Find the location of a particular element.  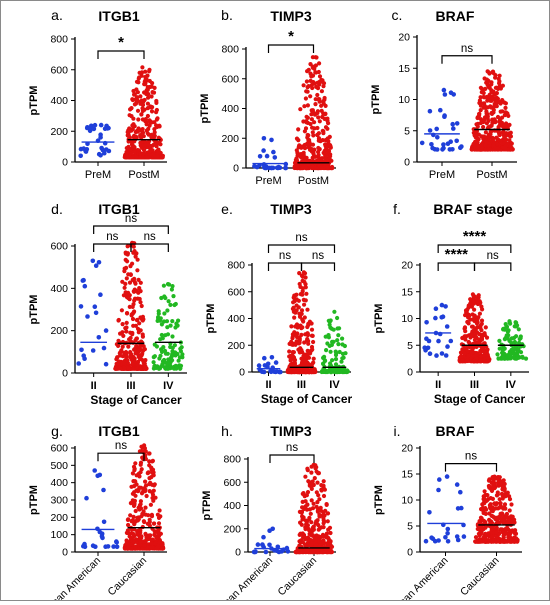

y-tick-label: 600 is located at coordinates (232, 483).